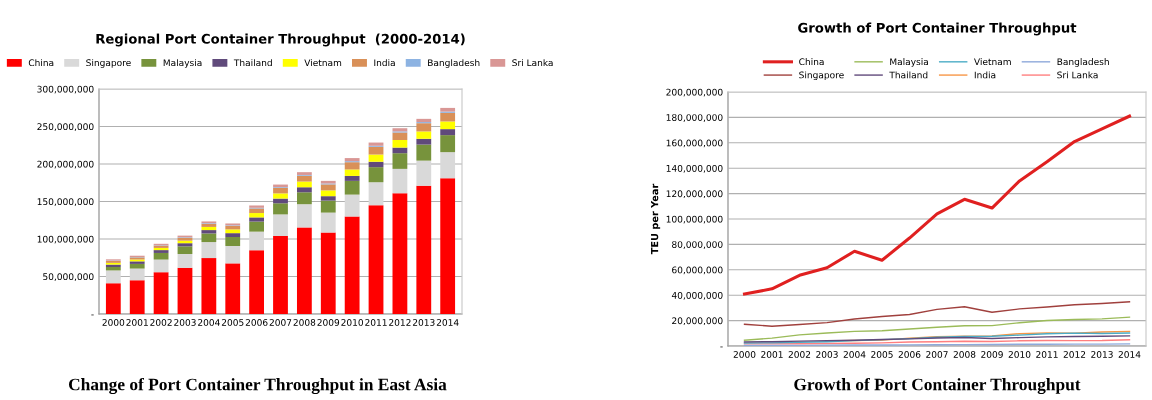 The width and height of the screenshot is (1152, 400). I want to click on chart-title: Regional Port Container Throughput (2000-2014), so click(280, 40).